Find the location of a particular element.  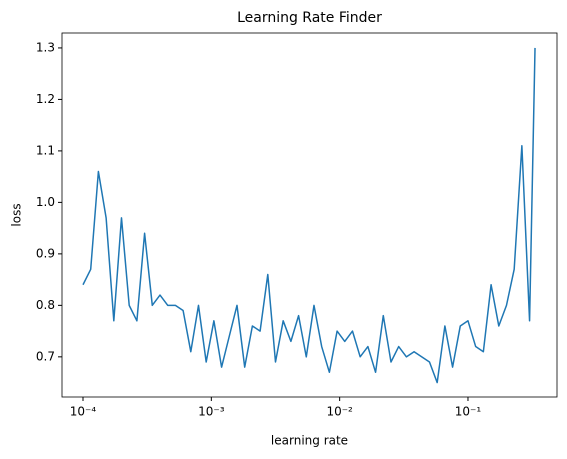

y-tick-label: 0.8 is located at coordinates (45, 305).